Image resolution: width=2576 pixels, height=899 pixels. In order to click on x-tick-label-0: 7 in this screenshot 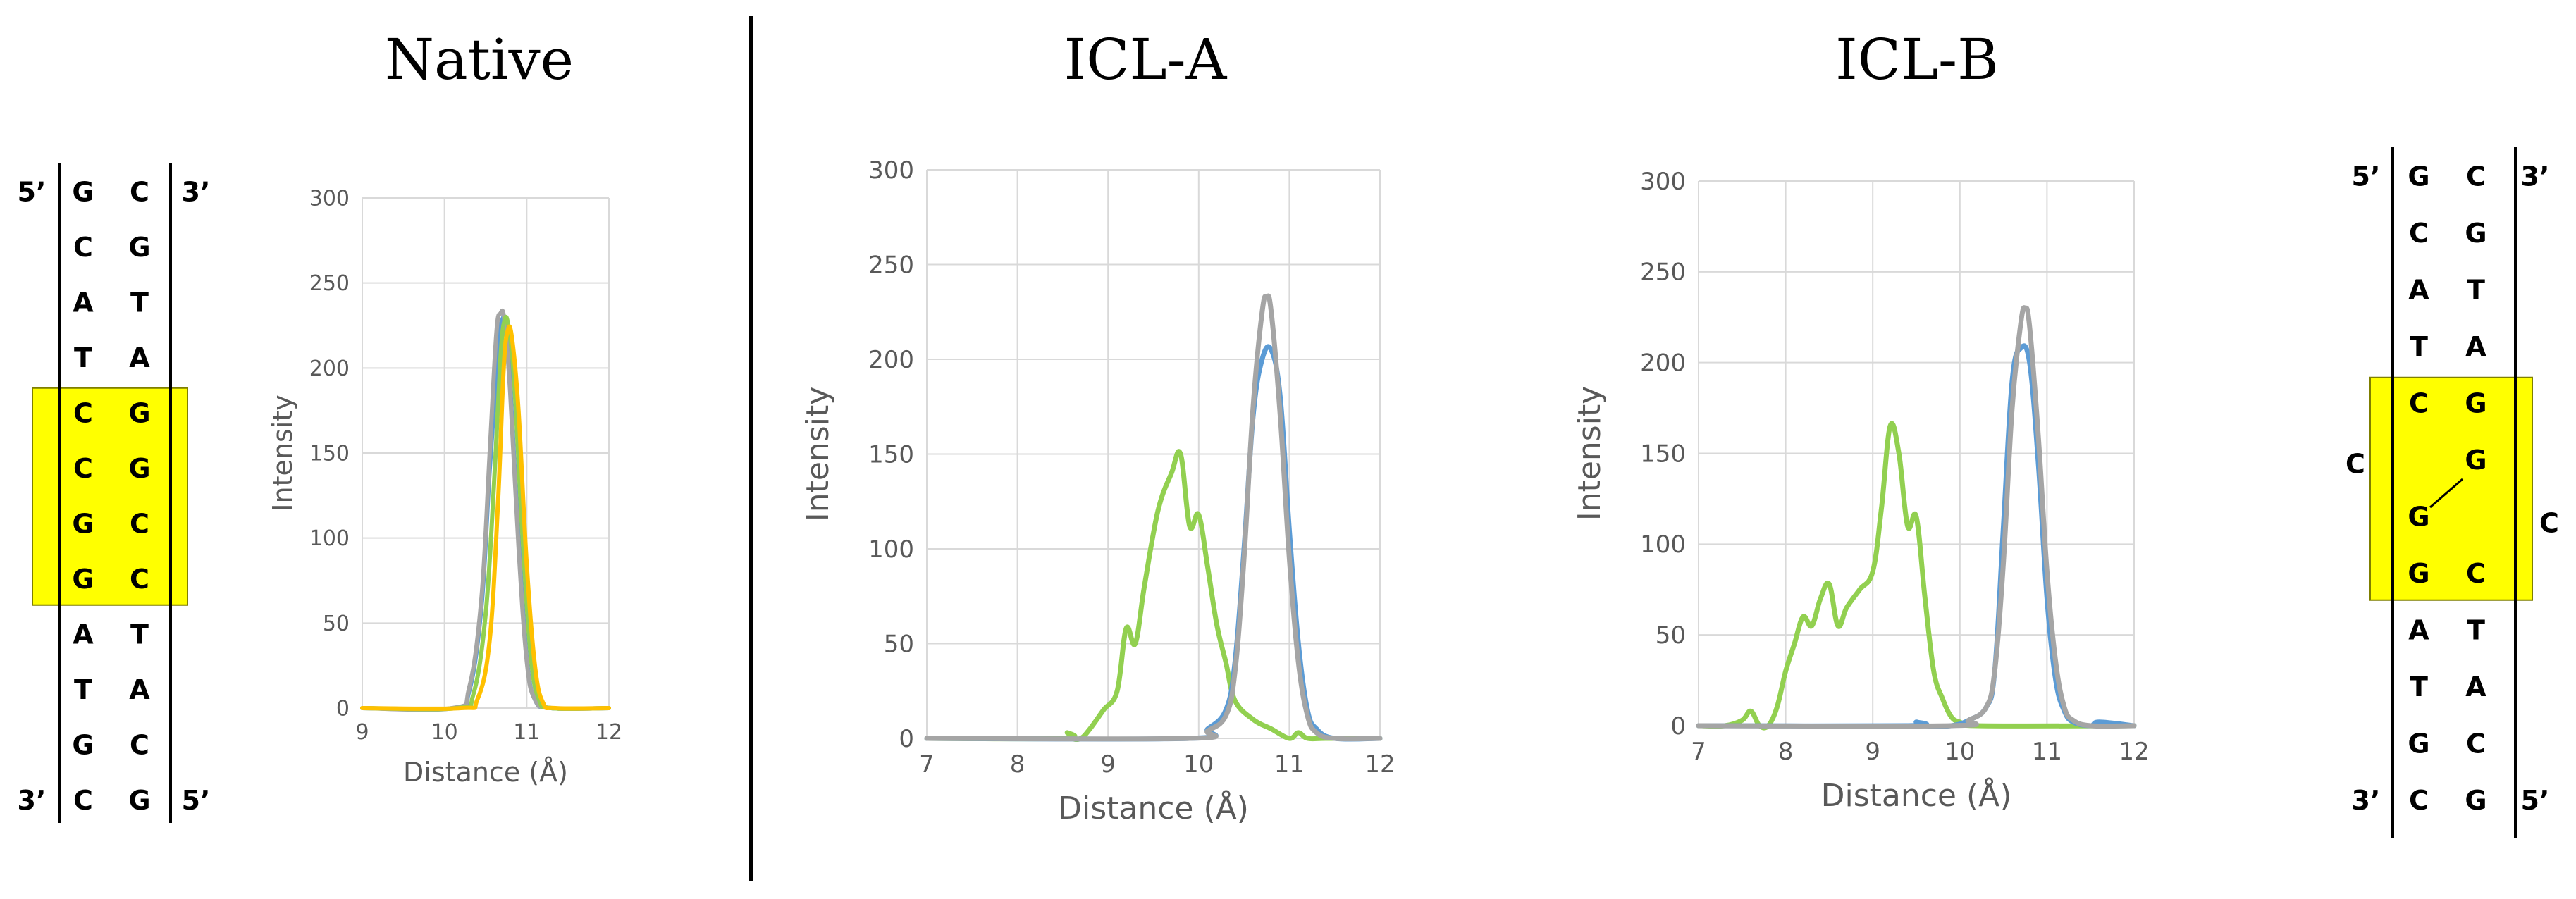, I will do `click(927, 765)`.